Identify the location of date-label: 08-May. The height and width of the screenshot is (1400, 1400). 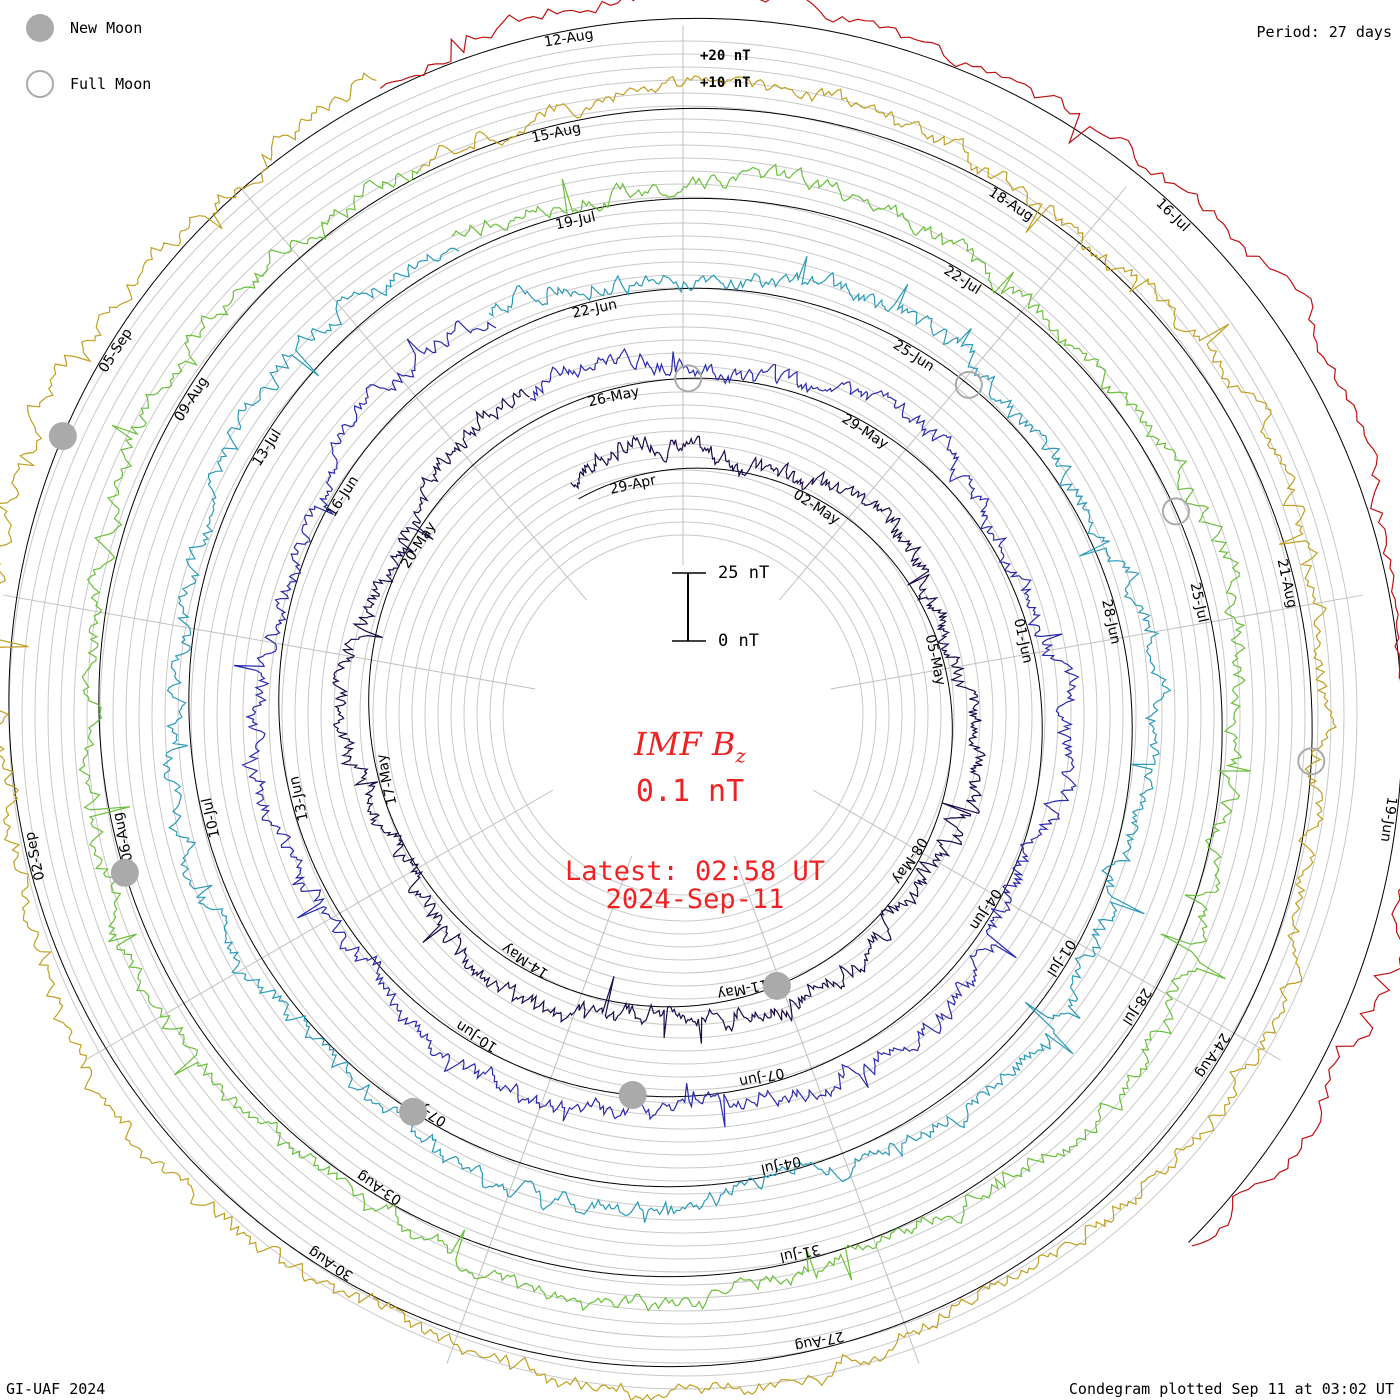
(909, 860).